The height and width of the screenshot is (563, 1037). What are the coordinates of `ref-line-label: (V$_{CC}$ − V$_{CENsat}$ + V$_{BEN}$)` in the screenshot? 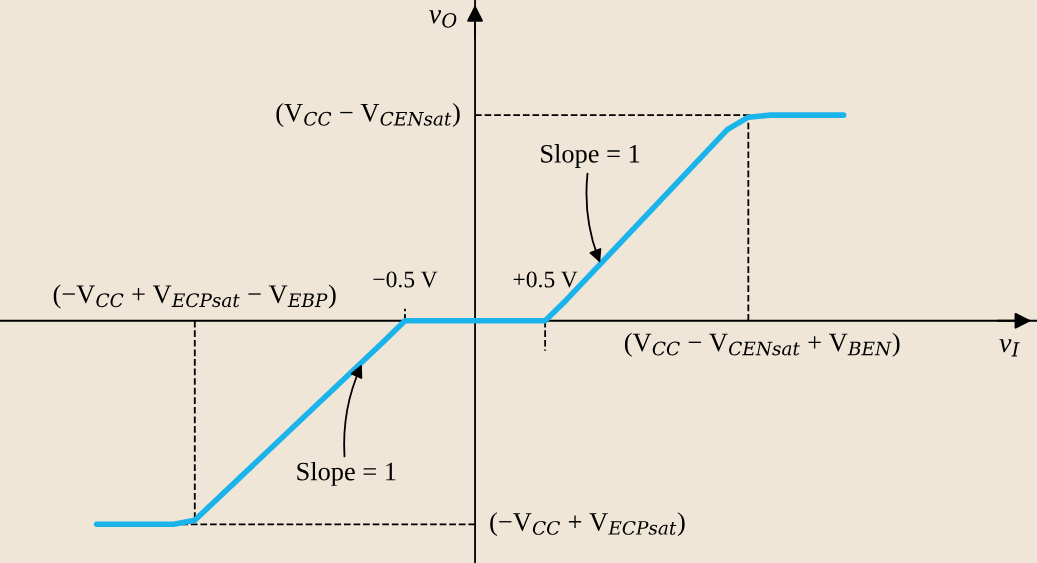 It's located at (762, 344).